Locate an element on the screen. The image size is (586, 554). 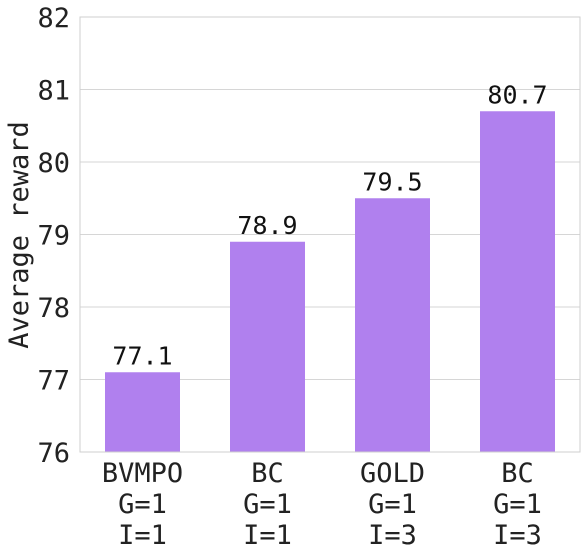
x-tick-label: GOLD G=1 I=3 is located at coordinates (392, 504).